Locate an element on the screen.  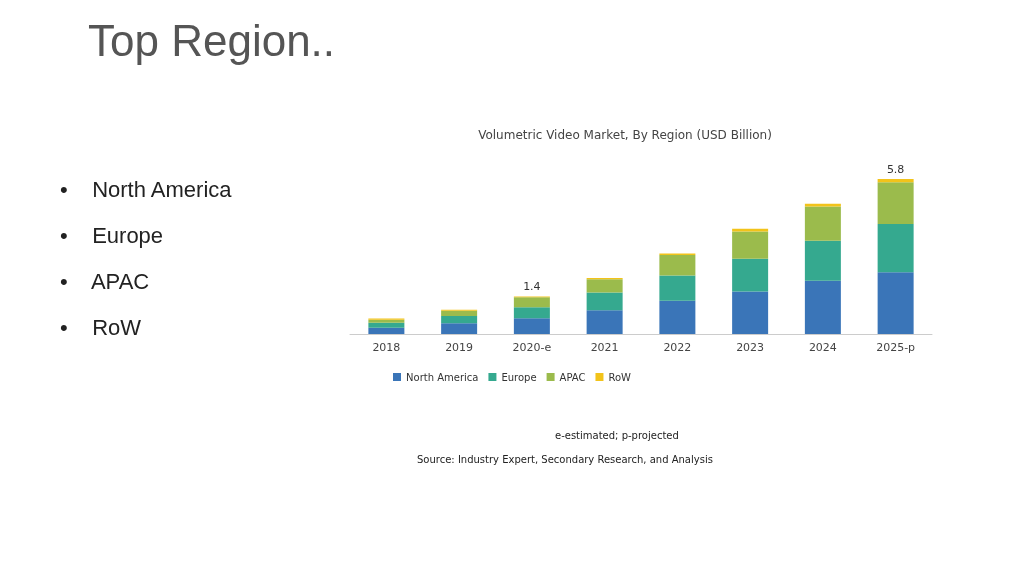
legend-label: Europe is located at coordinates (519, 377).